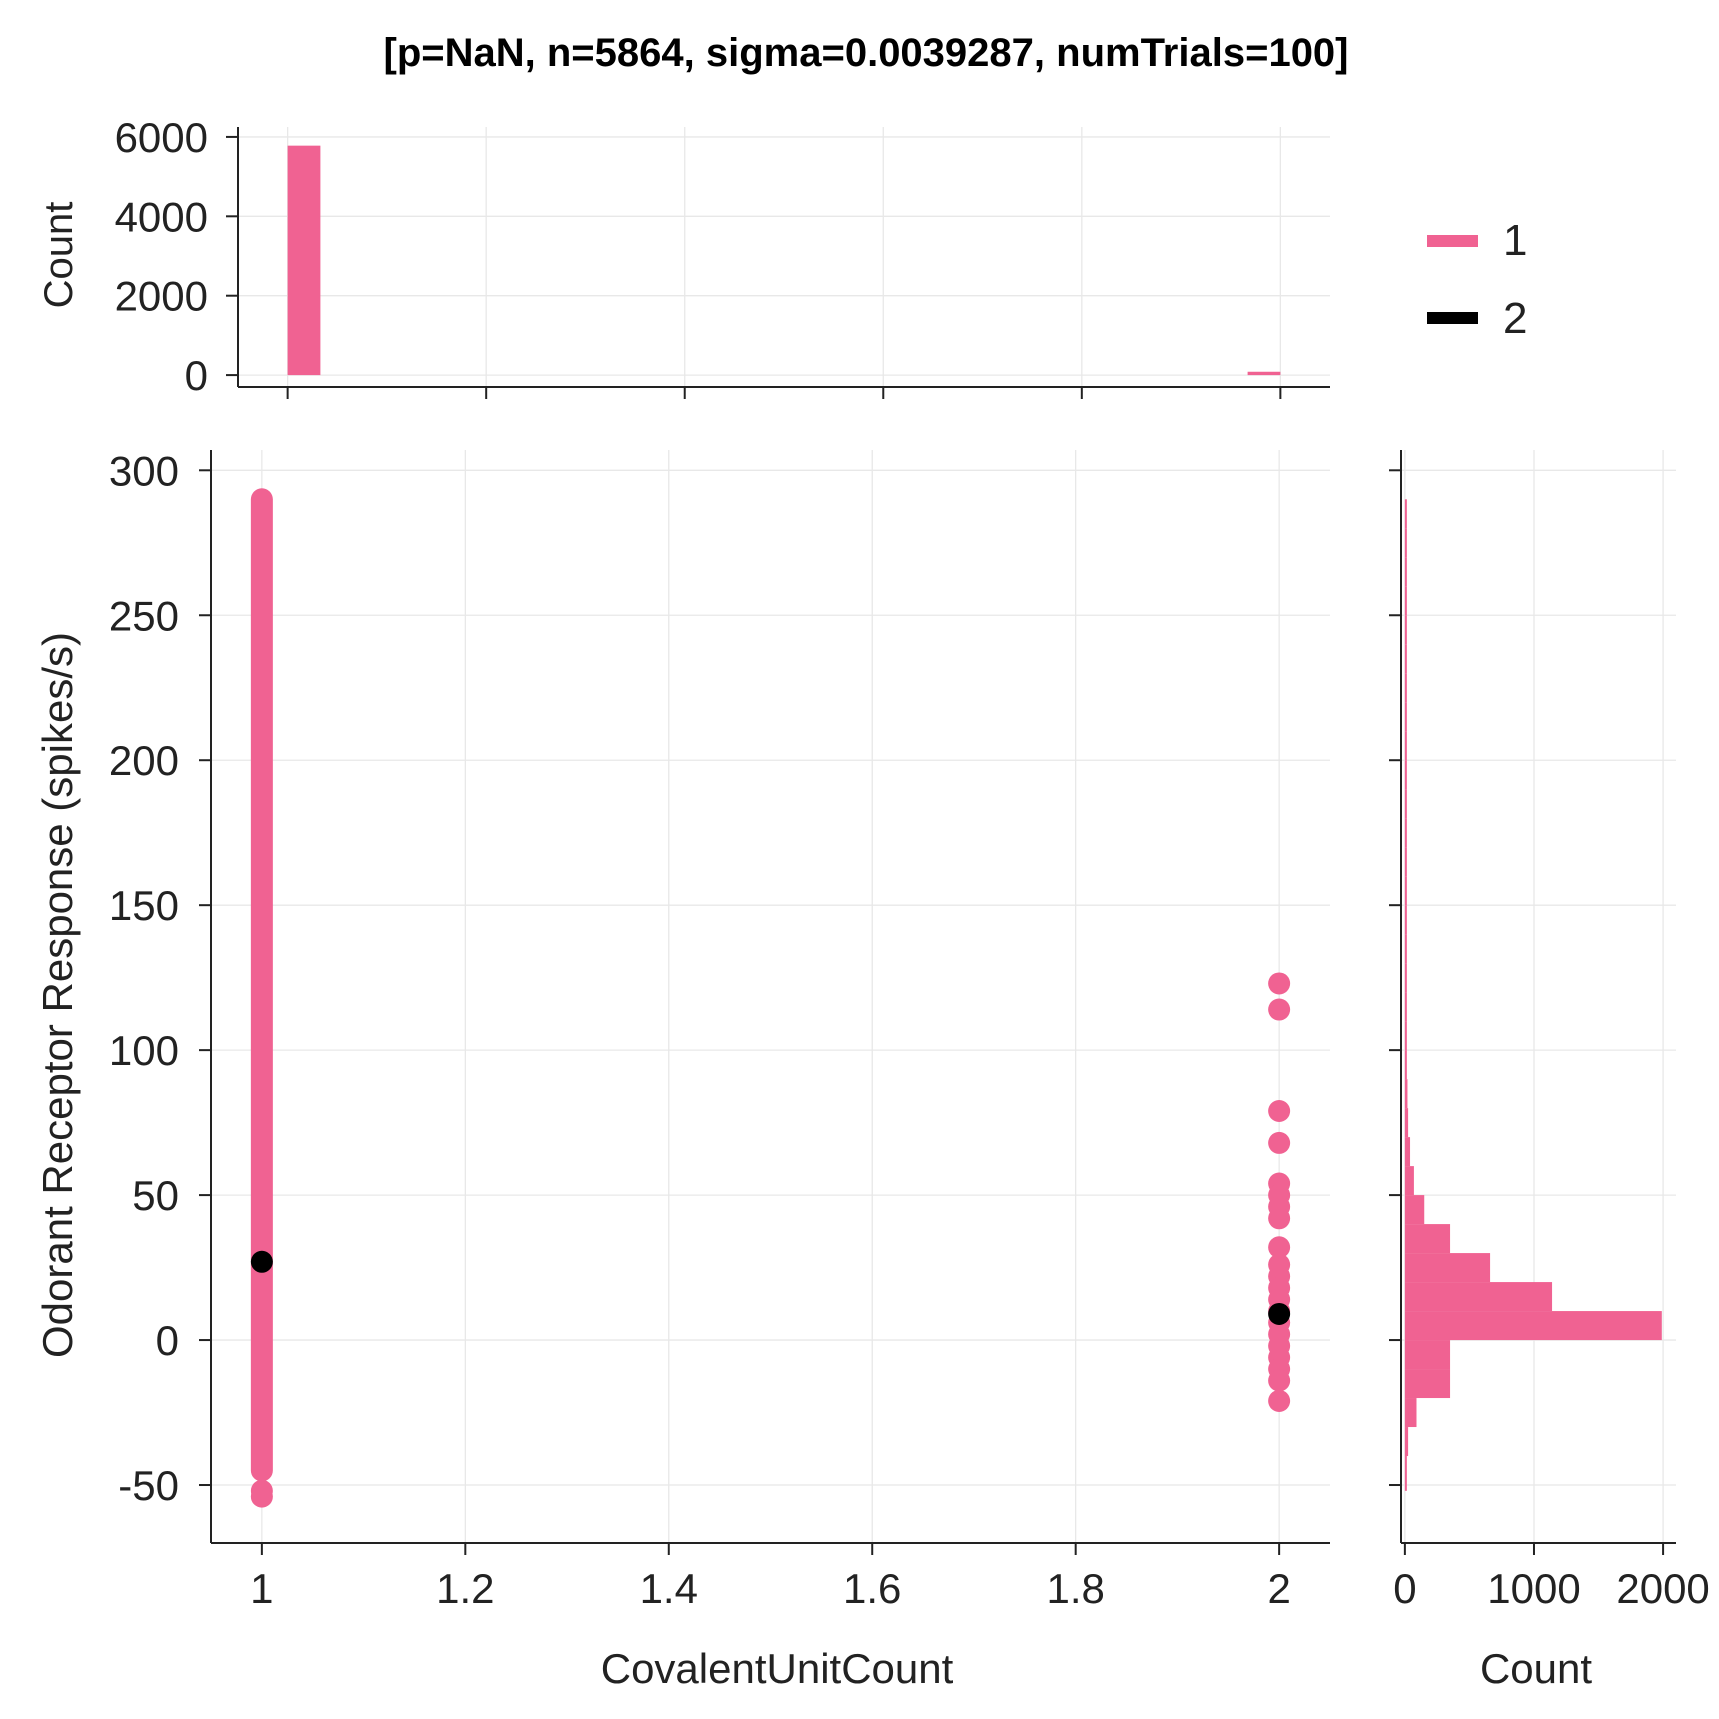  What do you see at coordinates (144, 905) in the screenshot?
I see `scatter-ytick-label: 150` at bounding box center [144, 905].